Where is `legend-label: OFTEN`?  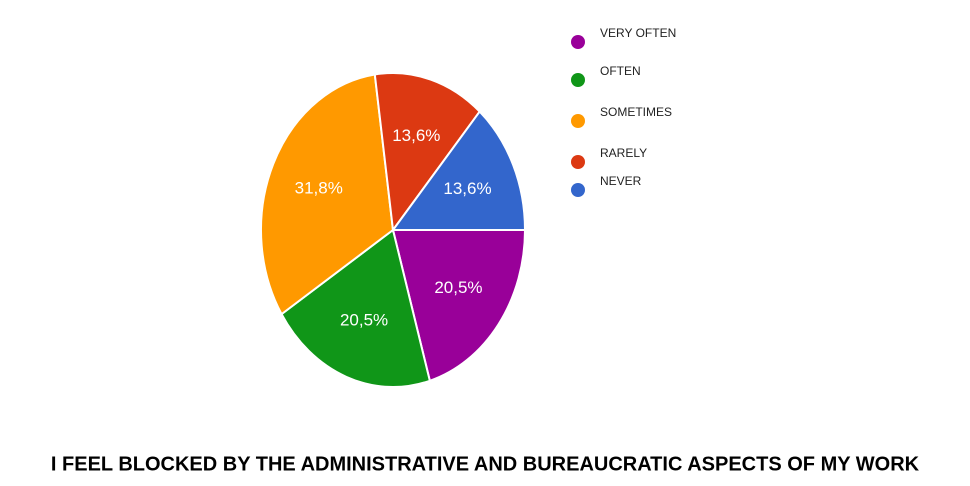 legend-label: OFTEN is located at coordinates (620, 71).